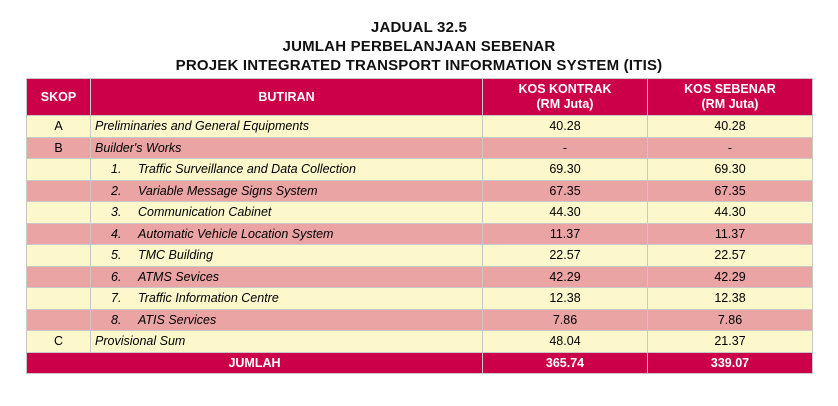 The height and width of the screenshot is (406, 838). I want to click on cell-butiran: Preliminaries and General Equipments, so click(286, 126).